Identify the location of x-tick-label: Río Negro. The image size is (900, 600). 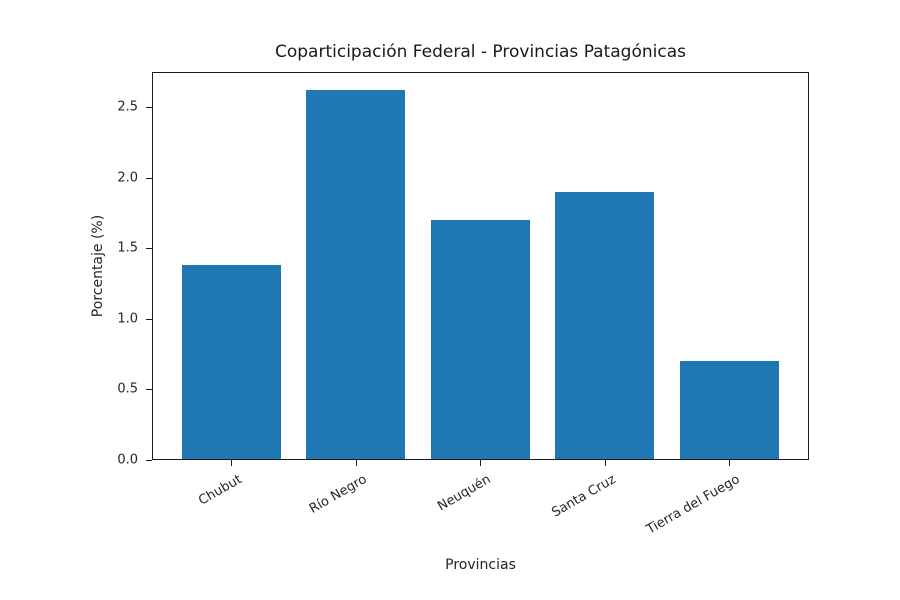
(338, 494).